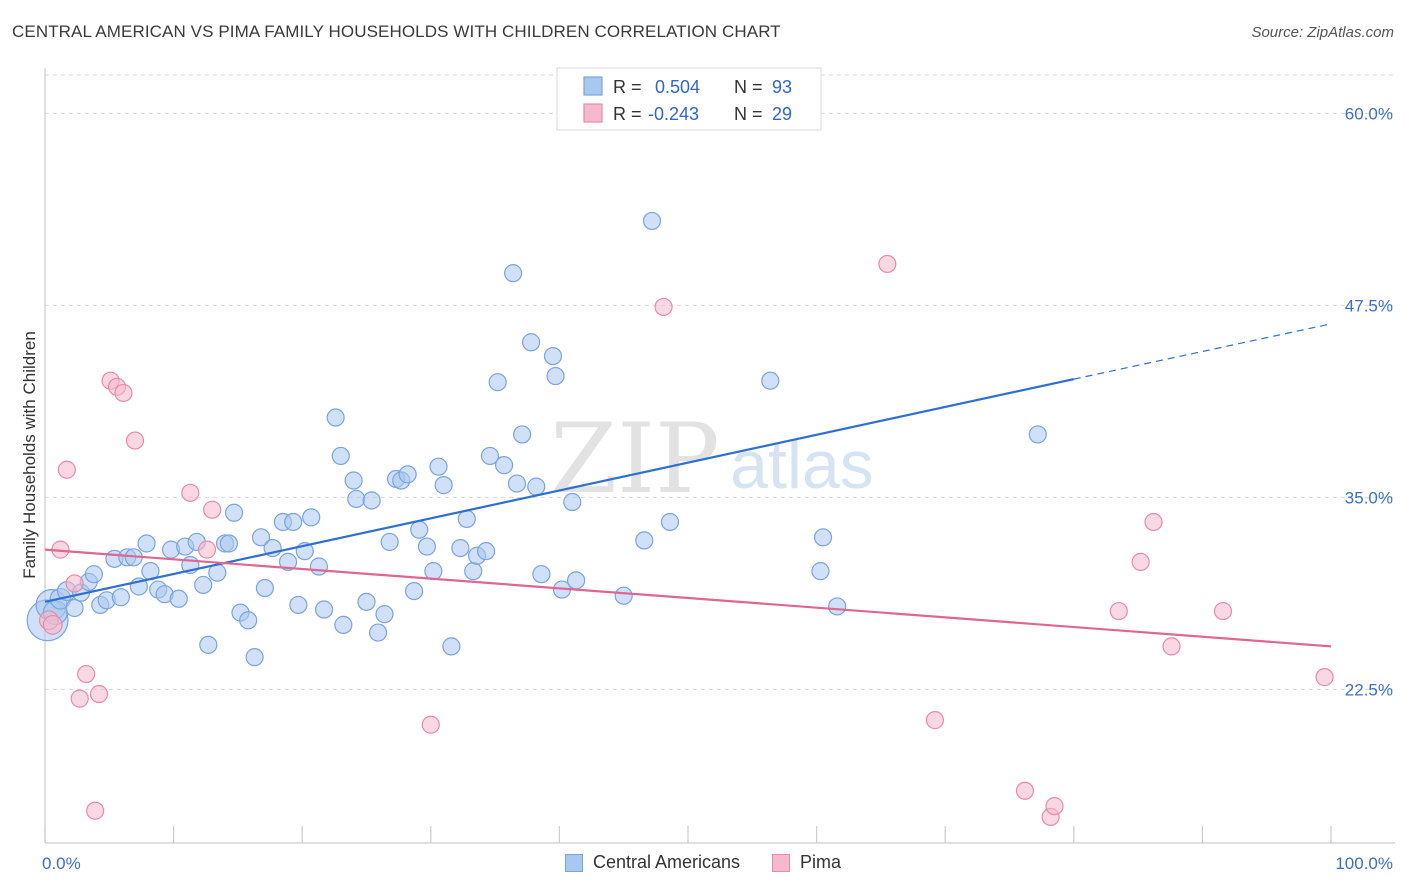  I want to click on legend-r-label-2: R =, so click(627, 114).